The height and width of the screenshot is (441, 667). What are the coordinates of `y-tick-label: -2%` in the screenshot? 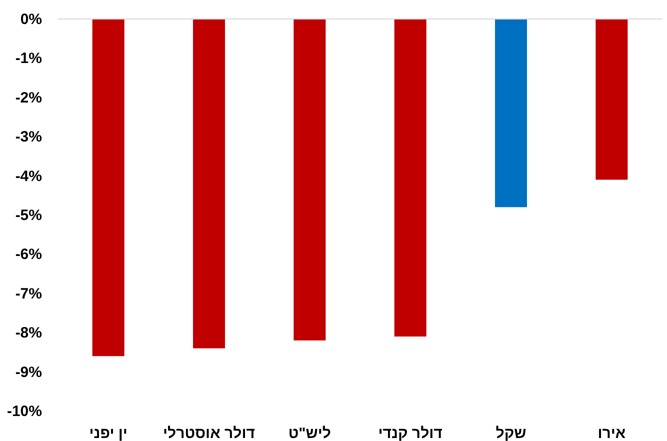 It's located at (28, 97).